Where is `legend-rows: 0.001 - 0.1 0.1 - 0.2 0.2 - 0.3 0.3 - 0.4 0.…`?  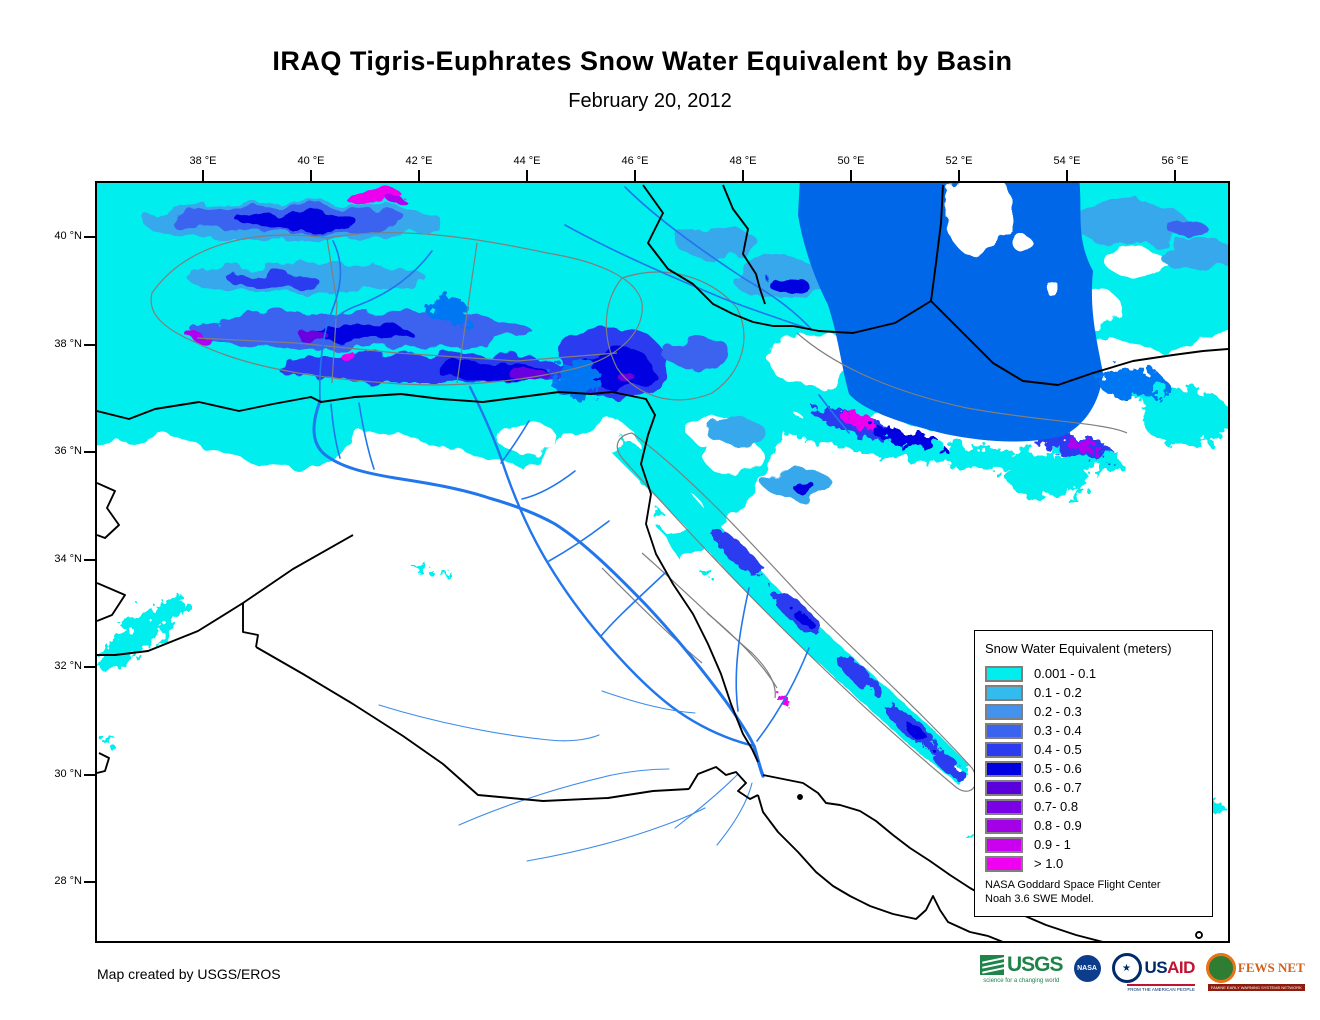 legend-rows: 0.001 - 0.1 0.1 - 0.2 0.2 - 0.3 0.3 - 0.4 0.… is located at coordinates (1093, 768).